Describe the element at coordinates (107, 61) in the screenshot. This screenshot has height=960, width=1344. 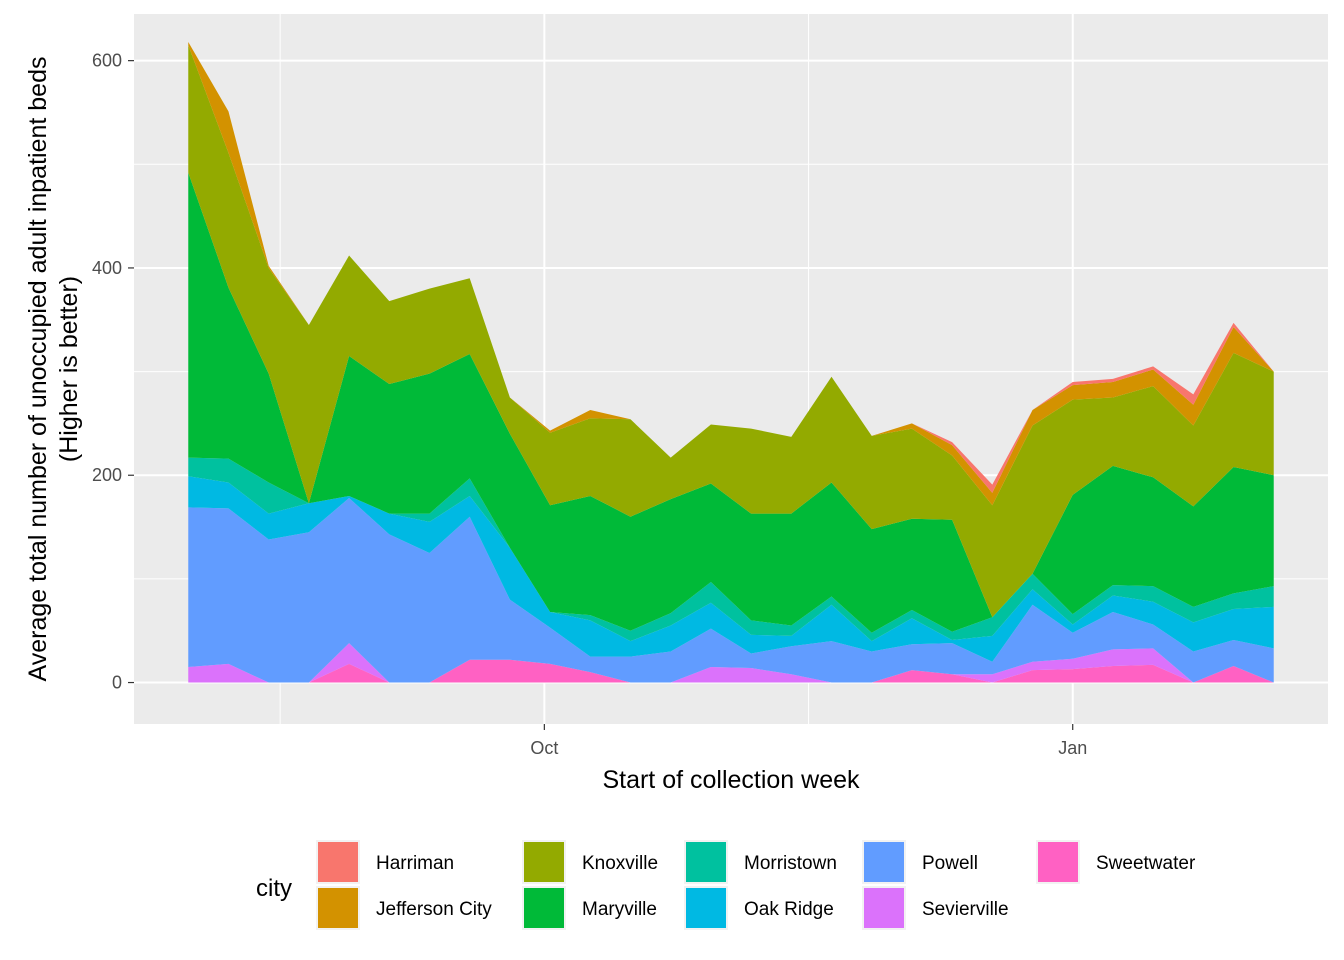
I see `y-tick-label: 600` at that location.